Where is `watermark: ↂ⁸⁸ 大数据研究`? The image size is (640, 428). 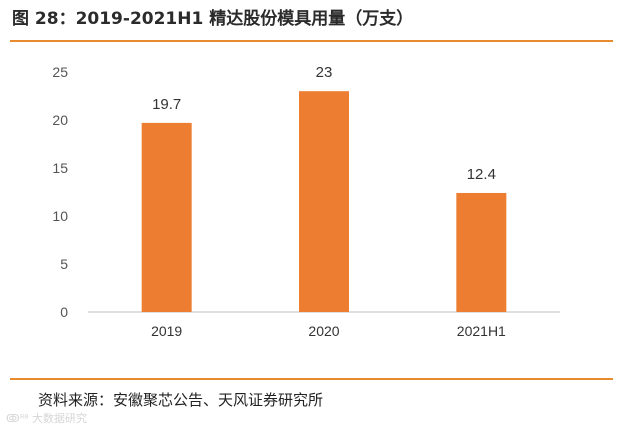
watermark: ↂ⁸⁸ 大数据研究 is located at coordinates (46, 418).